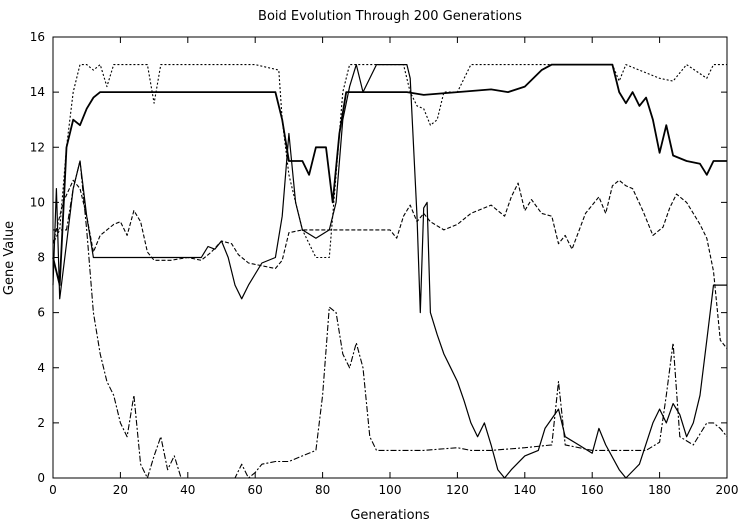  What do you see at coordinates (659, 490) in the screenshot?
I see `x-tick-label: 180` at bounding box center [659, 490].